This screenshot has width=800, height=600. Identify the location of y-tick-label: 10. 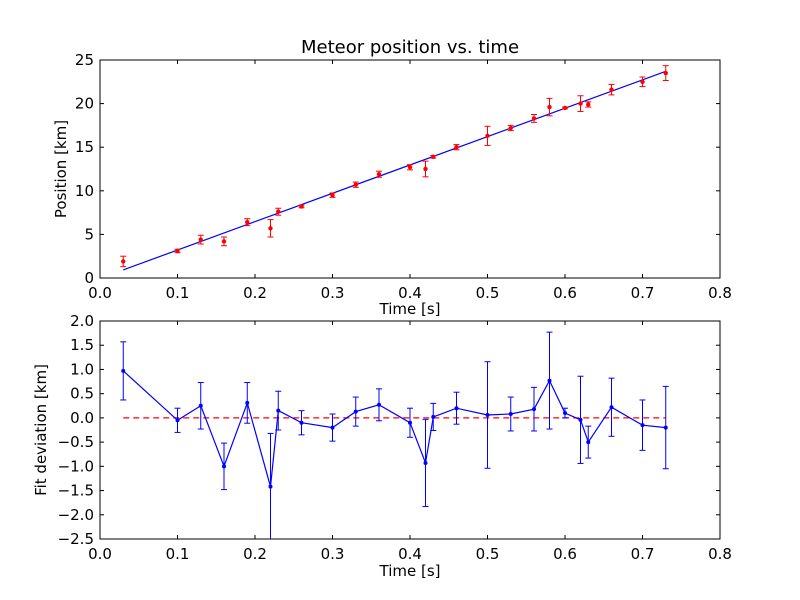
(84, 191).